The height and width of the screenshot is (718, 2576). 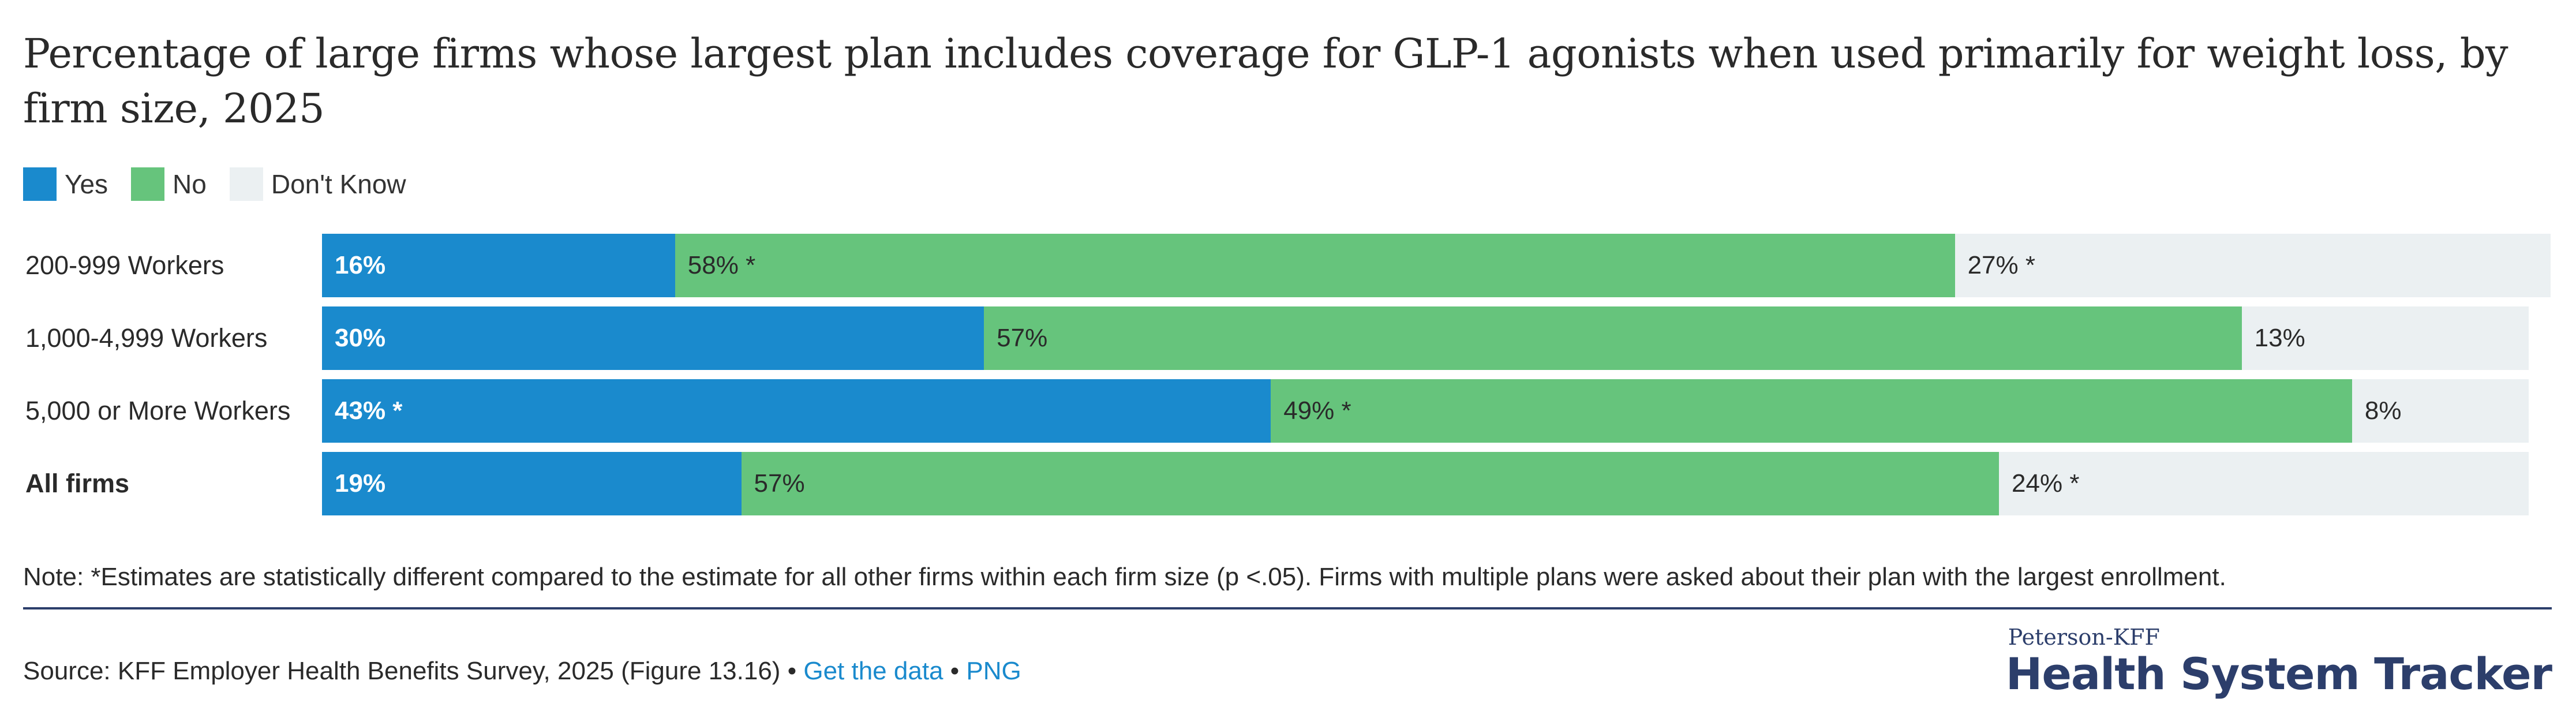 What do you see at coordinates (361, 338) in the screenshot?
I see `data-label-yes-1-000-4-999-workers: 30%` at bounding box center [361, 338].